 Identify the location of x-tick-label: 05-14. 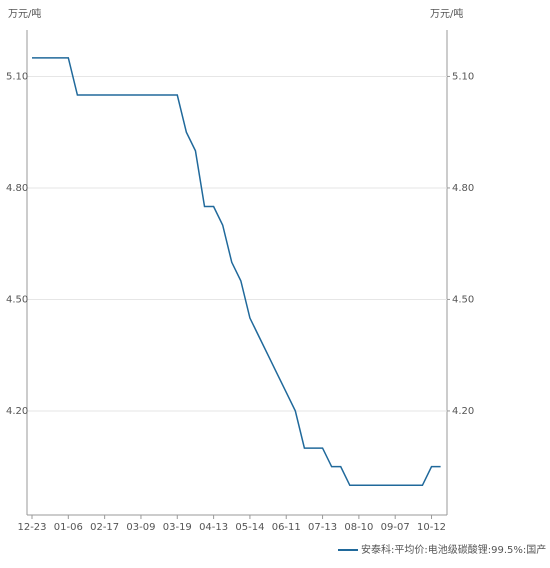
(249, 527).